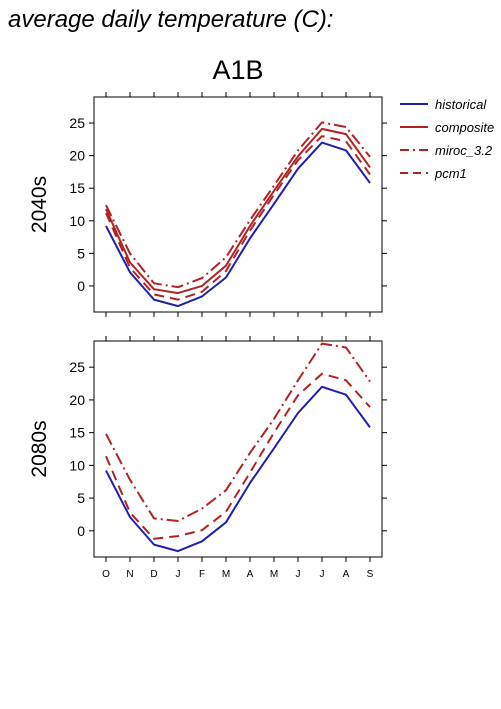 This screenshot has width=501, height=709. What do you see at coordinates (464, 150) in the screenshot?
I see `legend-label-miroc_3.2: miroc_3.2` at bounding box center [464, 150].